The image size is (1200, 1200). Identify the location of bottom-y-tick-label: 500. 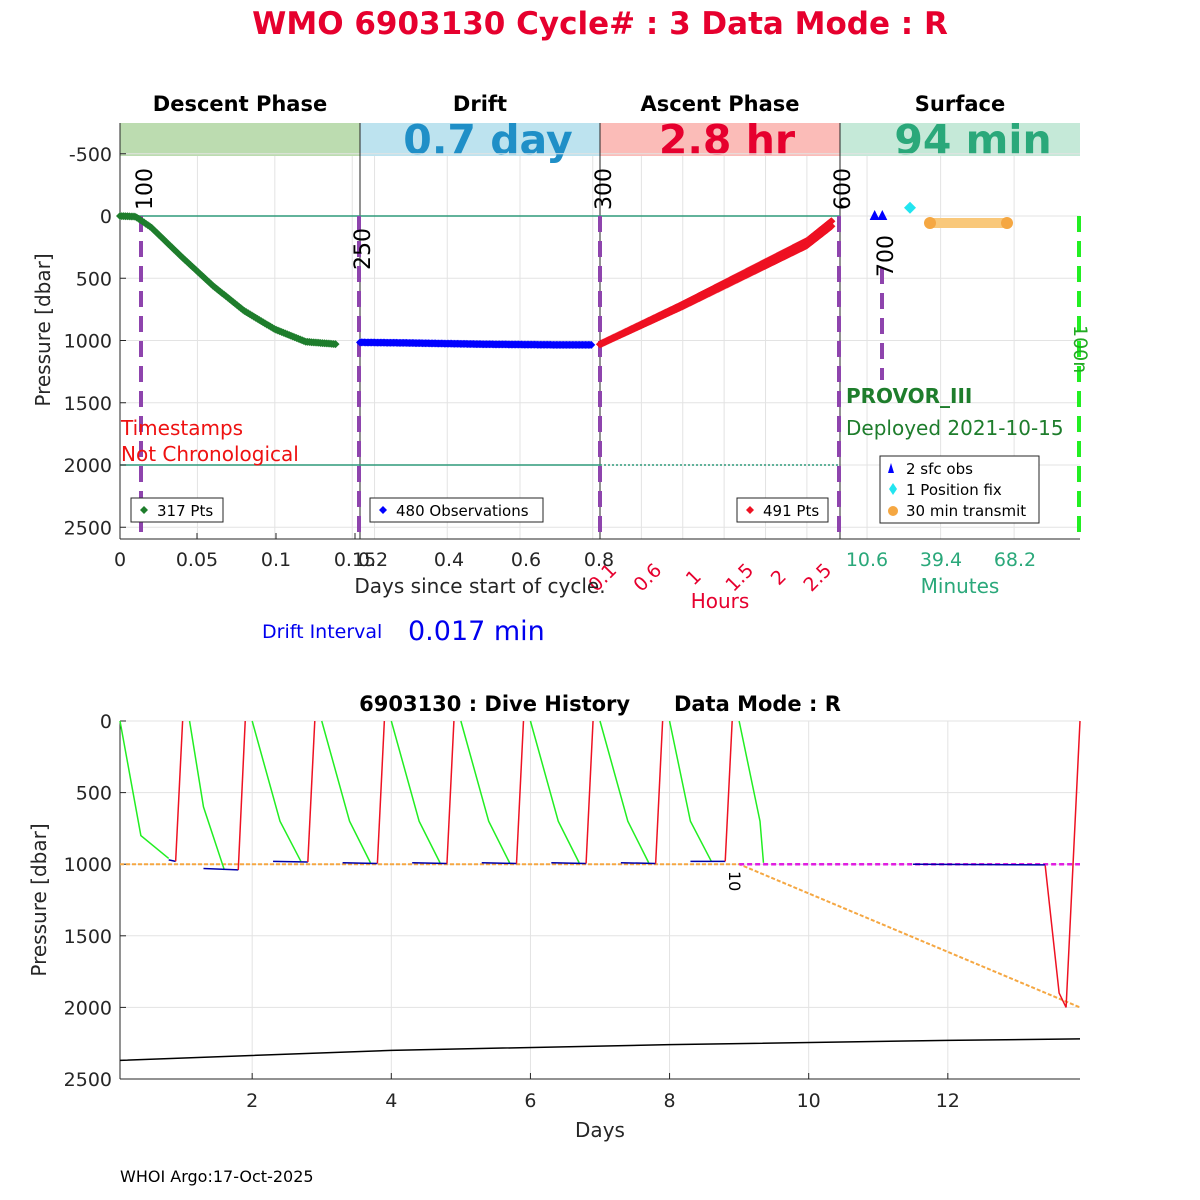
(94, 794).